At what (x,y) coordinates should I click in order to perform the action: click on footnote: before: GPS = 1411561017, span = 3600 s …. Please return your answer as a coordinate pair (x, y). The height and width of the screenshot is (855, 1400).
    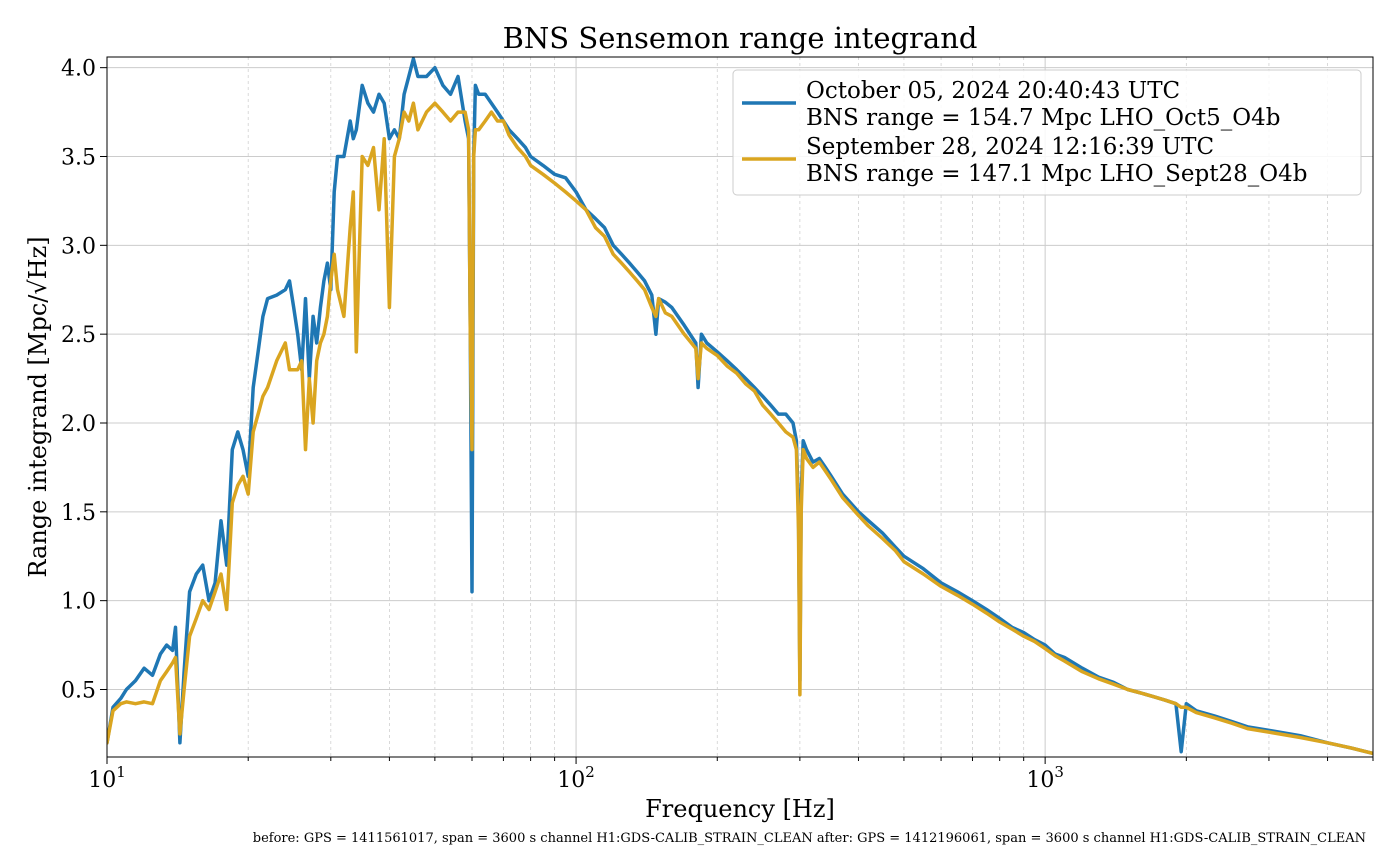
    Looking at the image, I should click on (809, 838).